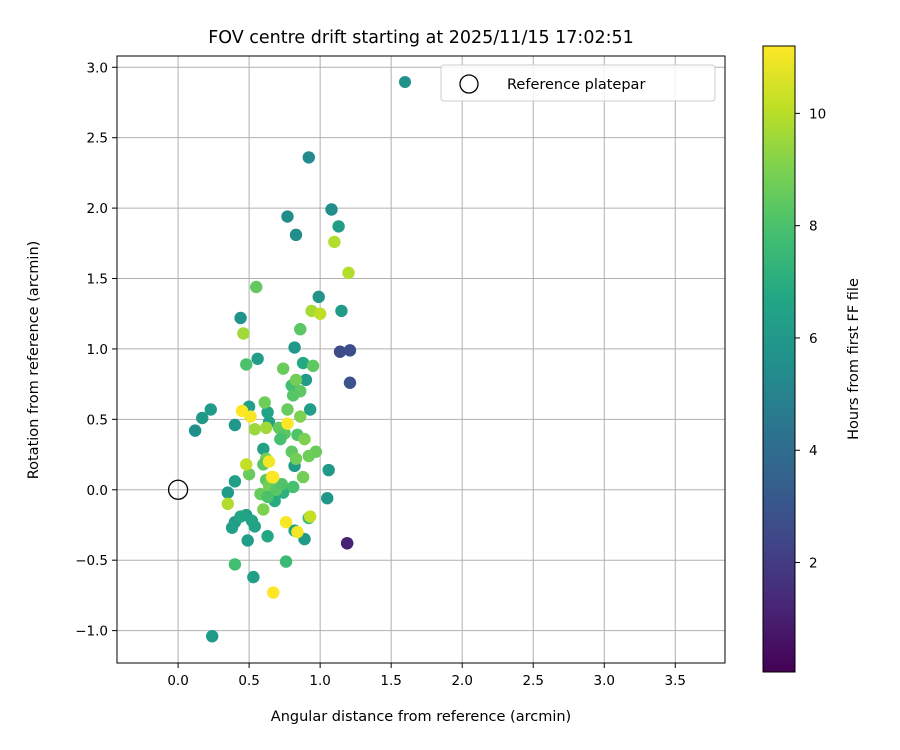 This screenshot has width=900, height=750. I want to click on y-tick-label: 2.0, so click(97, 209).